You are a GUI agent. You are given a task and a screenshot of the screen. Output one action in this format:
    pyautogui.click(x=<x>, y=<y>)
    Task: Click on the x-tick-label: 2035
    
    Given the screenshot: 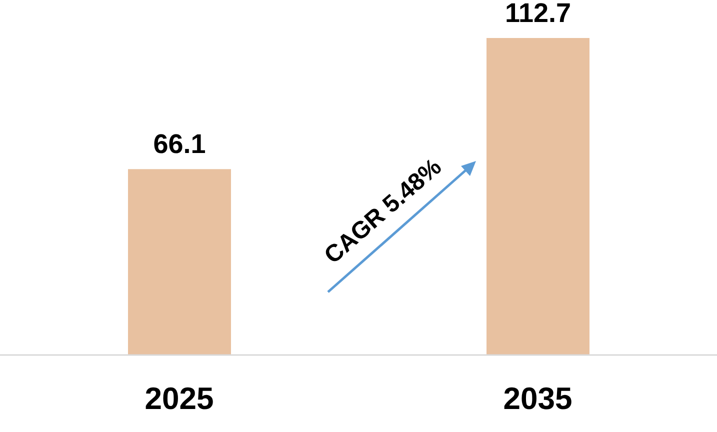 What is the action you would take?
    pyautogui.click(x=537, y=398)
    